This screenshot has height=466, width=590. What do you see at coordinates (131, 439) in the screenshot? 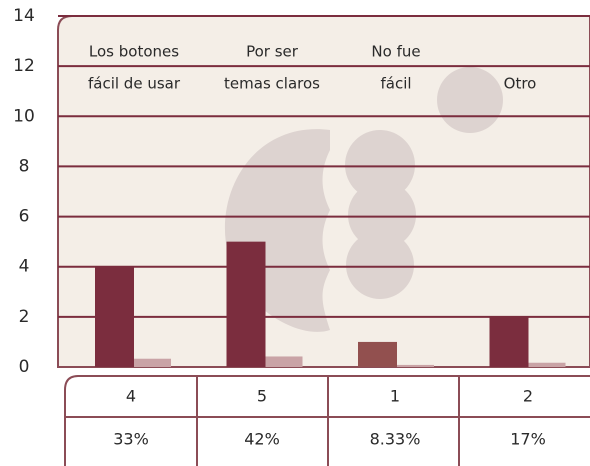
I see `table-cell: 33%` at bounding box center [131, 439].